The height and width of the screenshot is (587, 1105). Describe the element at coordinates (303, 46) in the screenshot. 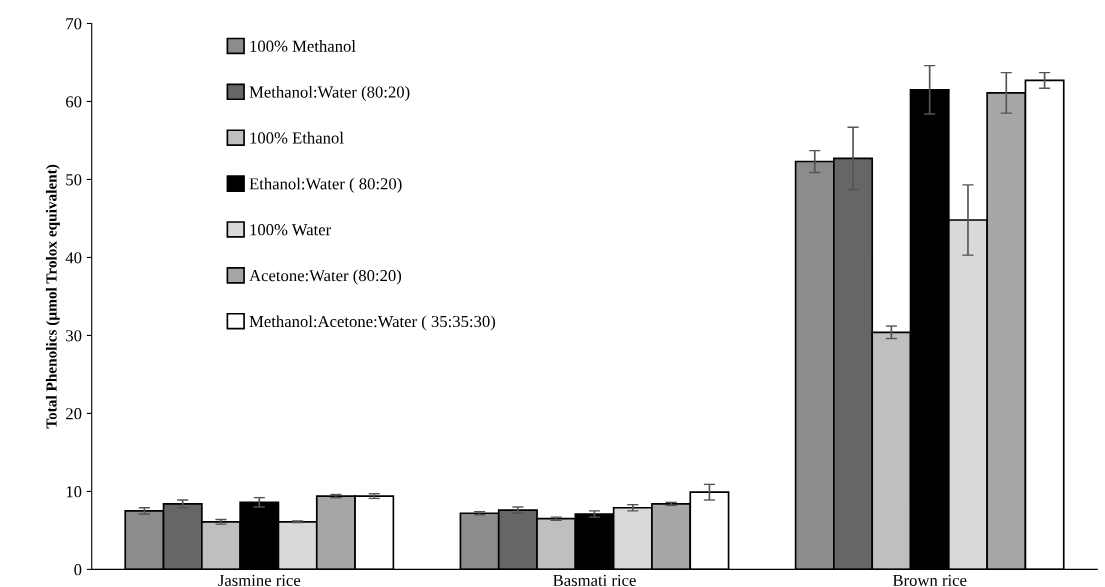

I see `legend-label: 100% Methanol` at that location.